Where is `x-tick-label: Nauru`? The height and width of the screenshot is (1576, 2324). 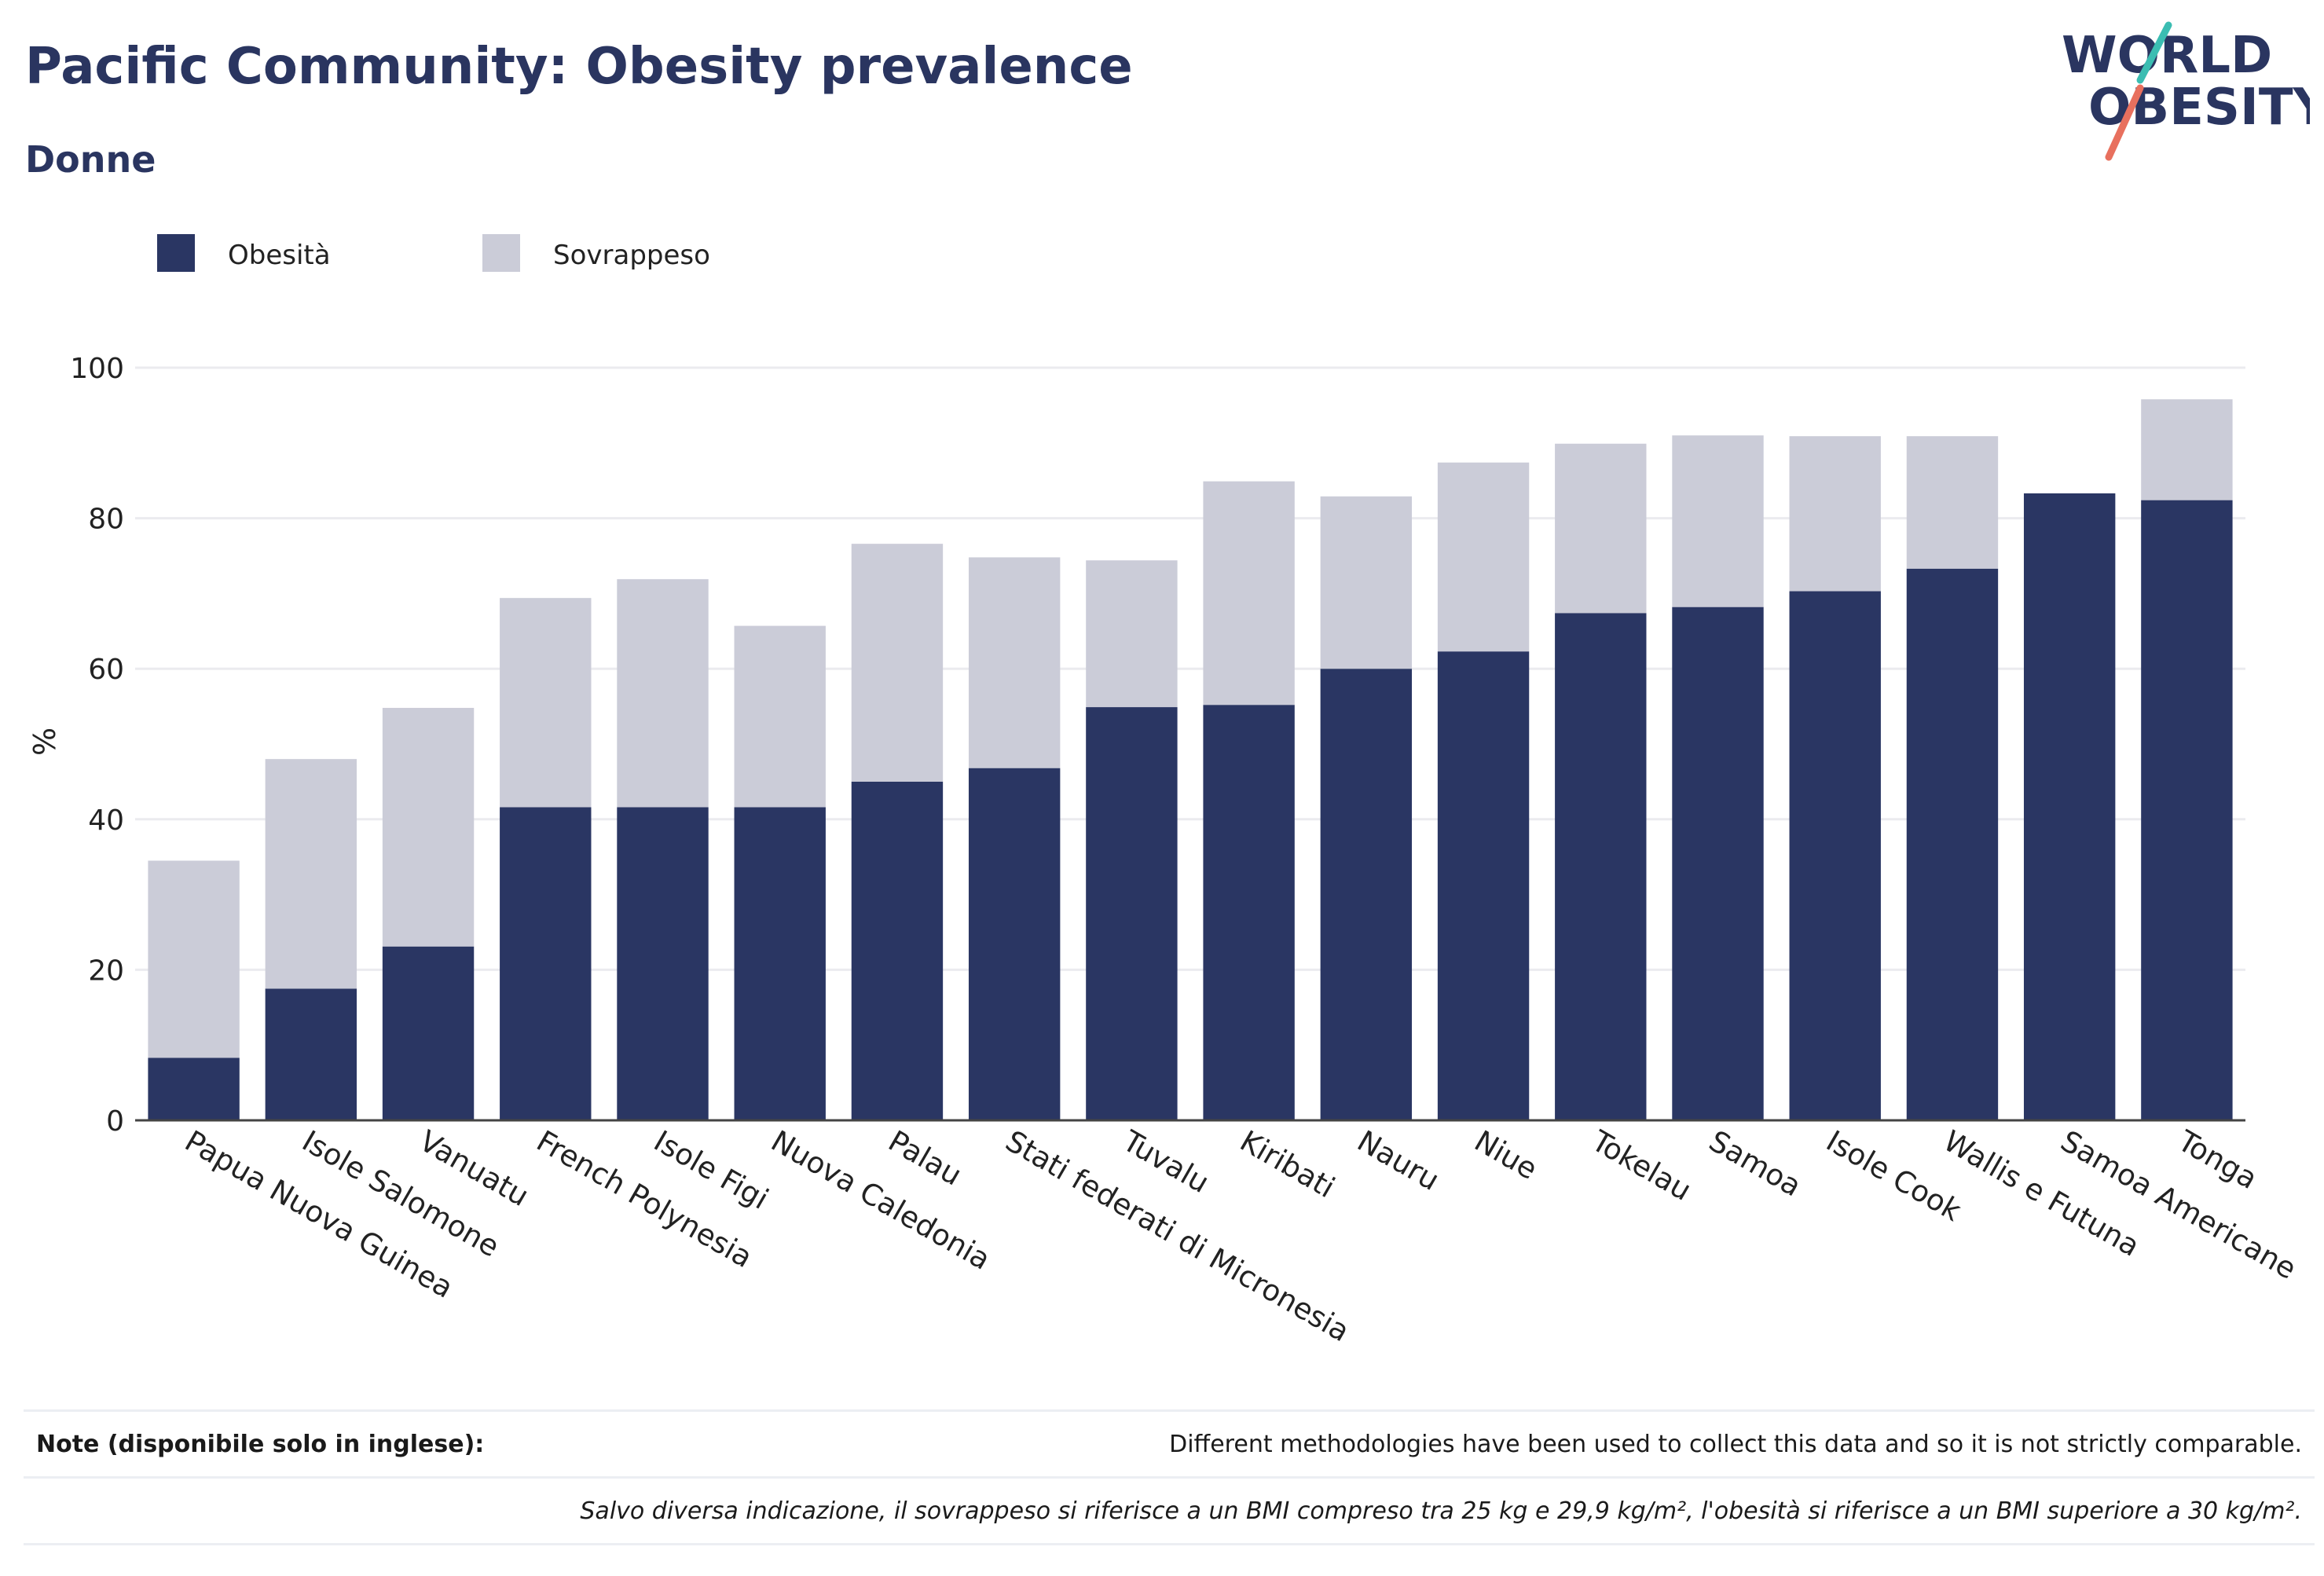 x-tick-label: Nauru is located at coordinates (1398, 1160).